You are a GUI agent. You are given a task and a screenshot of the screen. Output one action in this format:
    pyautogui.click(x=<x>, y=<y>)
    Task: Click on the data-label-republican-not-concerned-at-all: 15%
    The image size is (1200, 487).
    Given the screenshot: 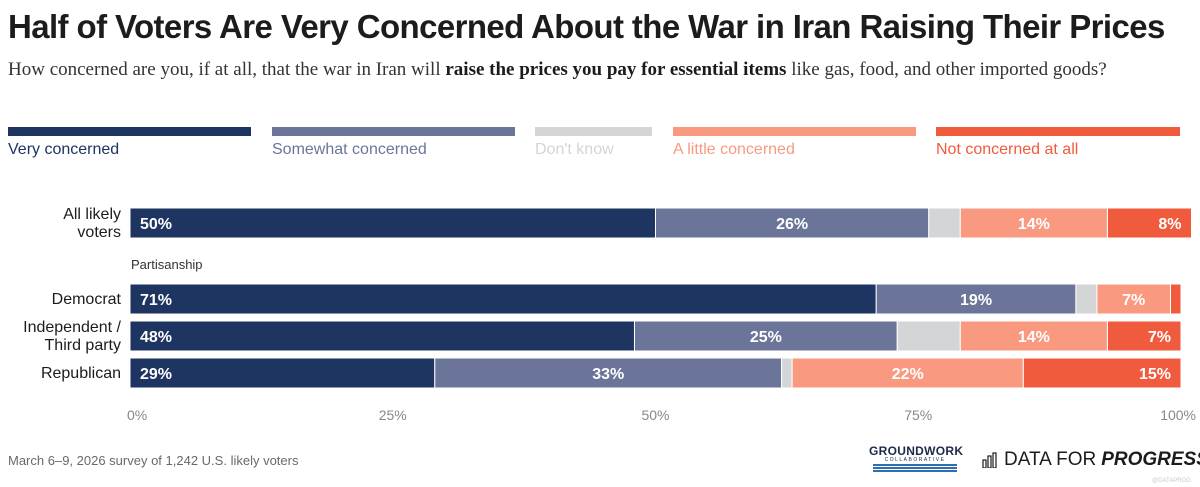 What is the action you would take?
    pyautogui.click(x=1155, y=374)
    